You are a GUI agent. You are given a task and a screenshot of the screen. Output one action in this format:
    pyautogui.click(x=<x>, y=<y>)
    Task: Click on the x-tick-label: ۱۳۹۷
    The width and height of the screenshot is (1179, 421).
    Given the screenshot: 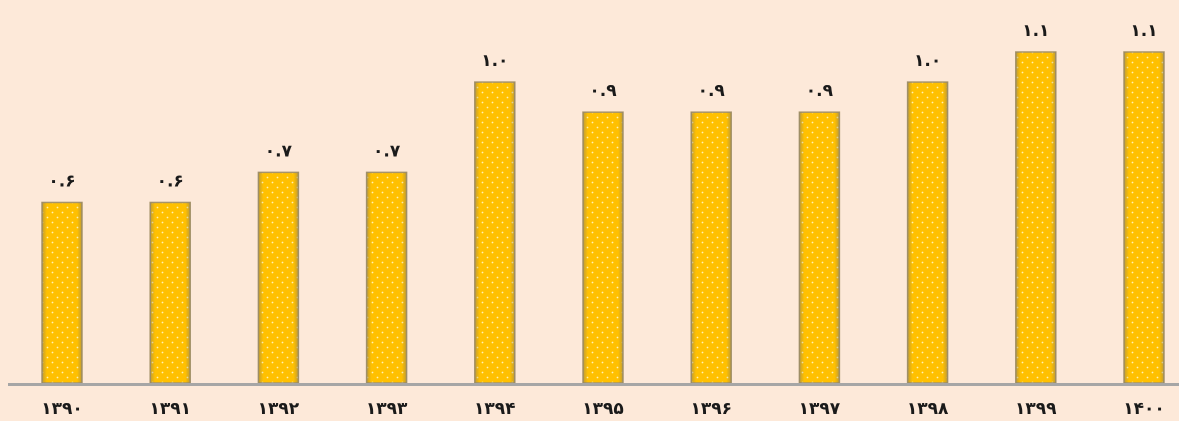 What is the action you would take?
    pyautogui.click(x=820, y=409)
    